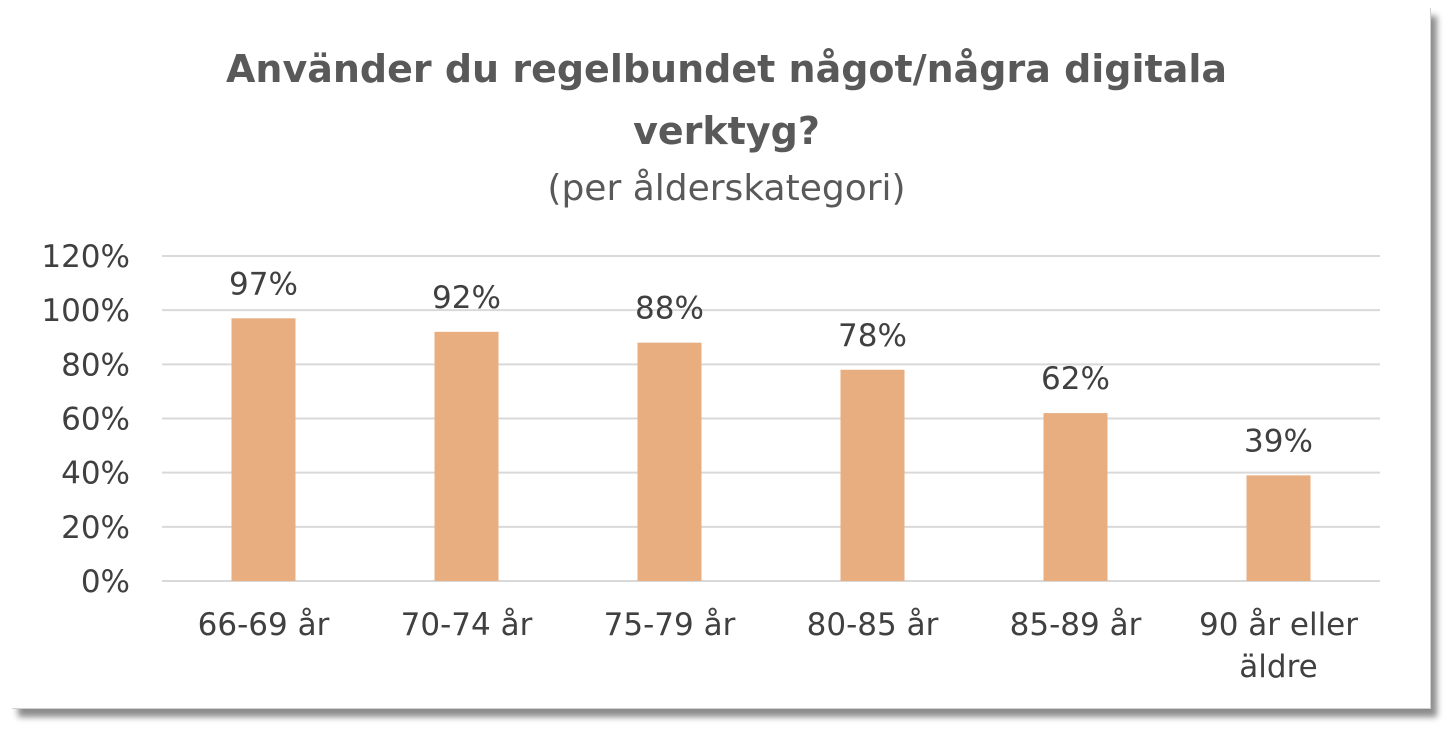  I want to click on data-label: 97%, so click(263, 284).